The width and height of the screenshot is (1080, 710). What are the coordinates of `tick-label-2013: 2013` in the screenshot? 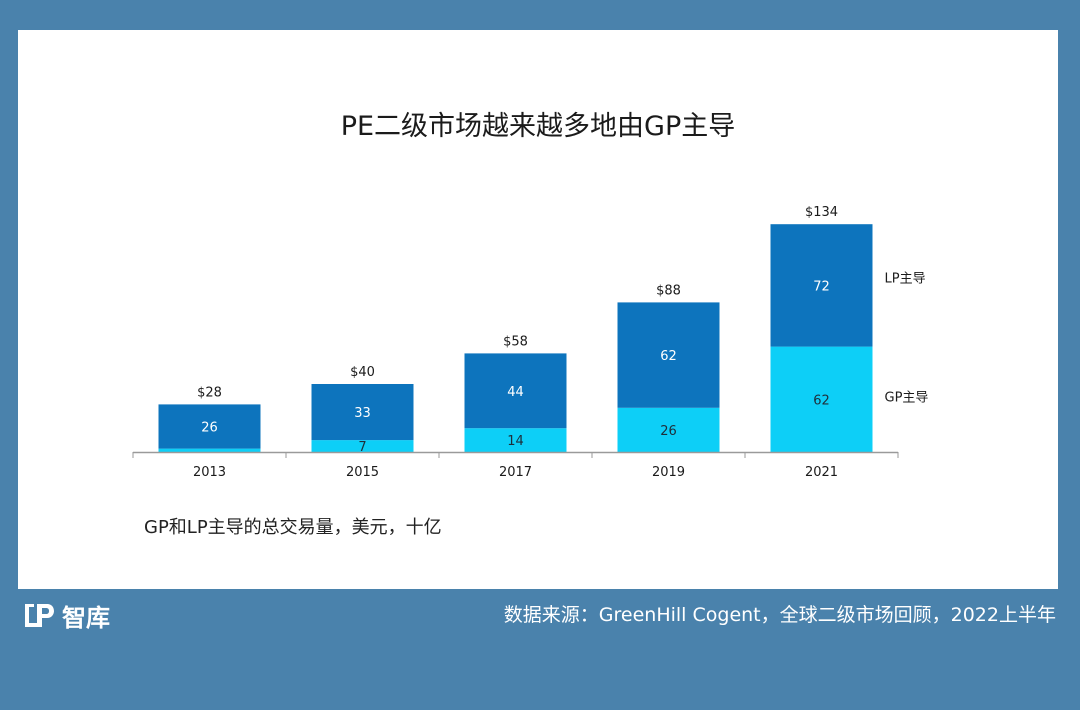 It's located at (209, 472).